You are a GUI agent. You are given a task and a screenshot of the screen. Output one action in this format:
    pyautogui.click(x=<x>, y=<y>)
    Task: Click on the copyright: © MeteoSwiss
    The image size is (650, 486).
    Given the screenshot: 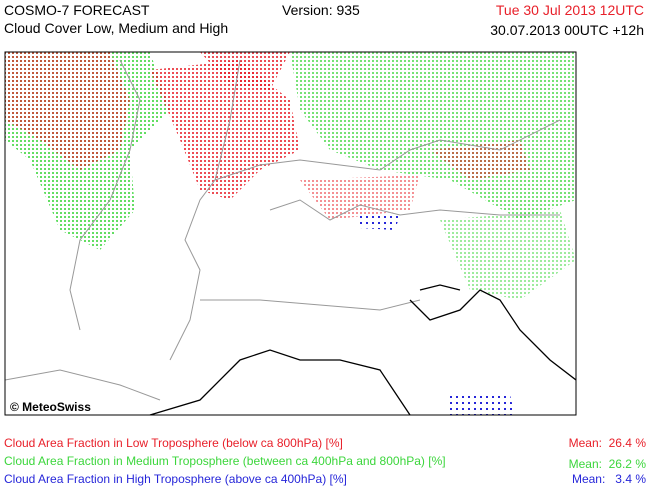 What is the action you would take?
    pyautogui.click(x=50, y=407)
    